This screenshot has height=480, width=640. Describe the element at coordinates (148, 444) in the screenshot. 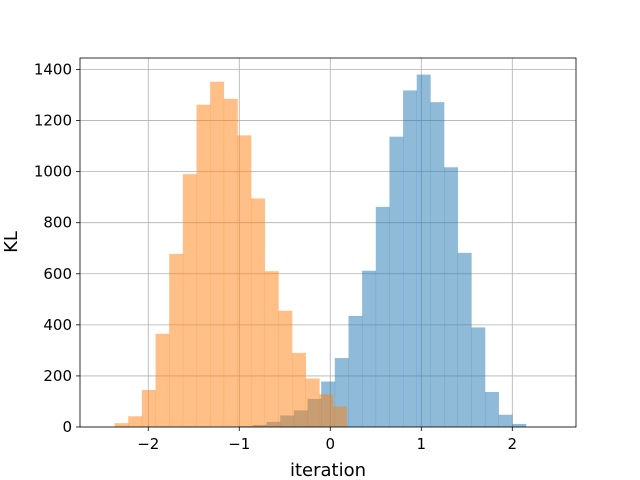

I see `x-tick-label: −2` at that location.